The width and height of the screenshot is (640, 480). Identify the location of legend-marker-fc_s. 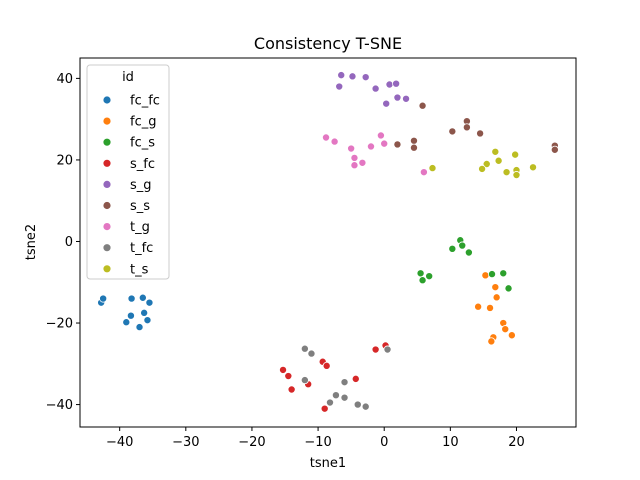
(107, 142).